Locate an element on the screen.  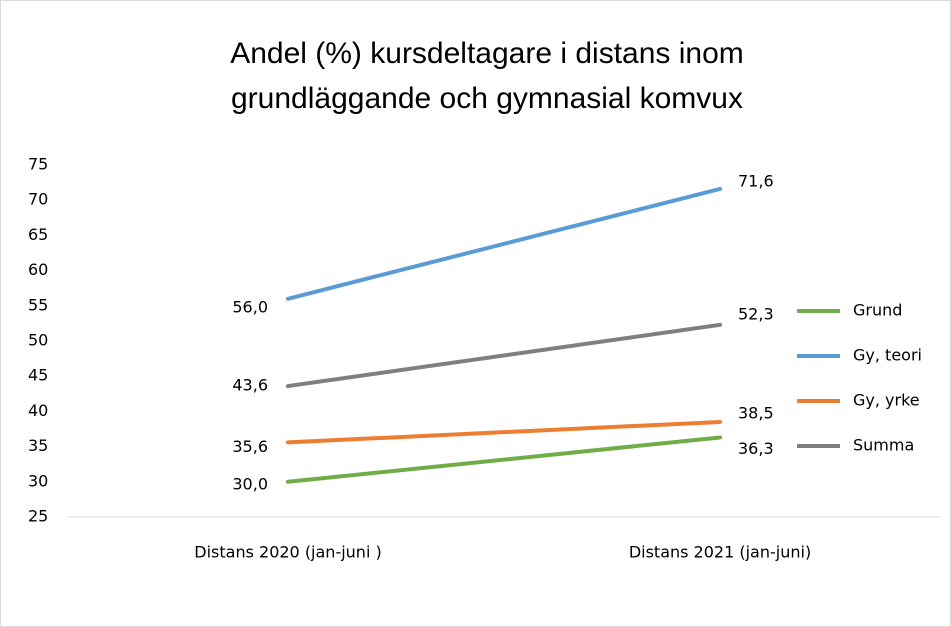
data-label: 36,3 is located at coordinates (756, 448).